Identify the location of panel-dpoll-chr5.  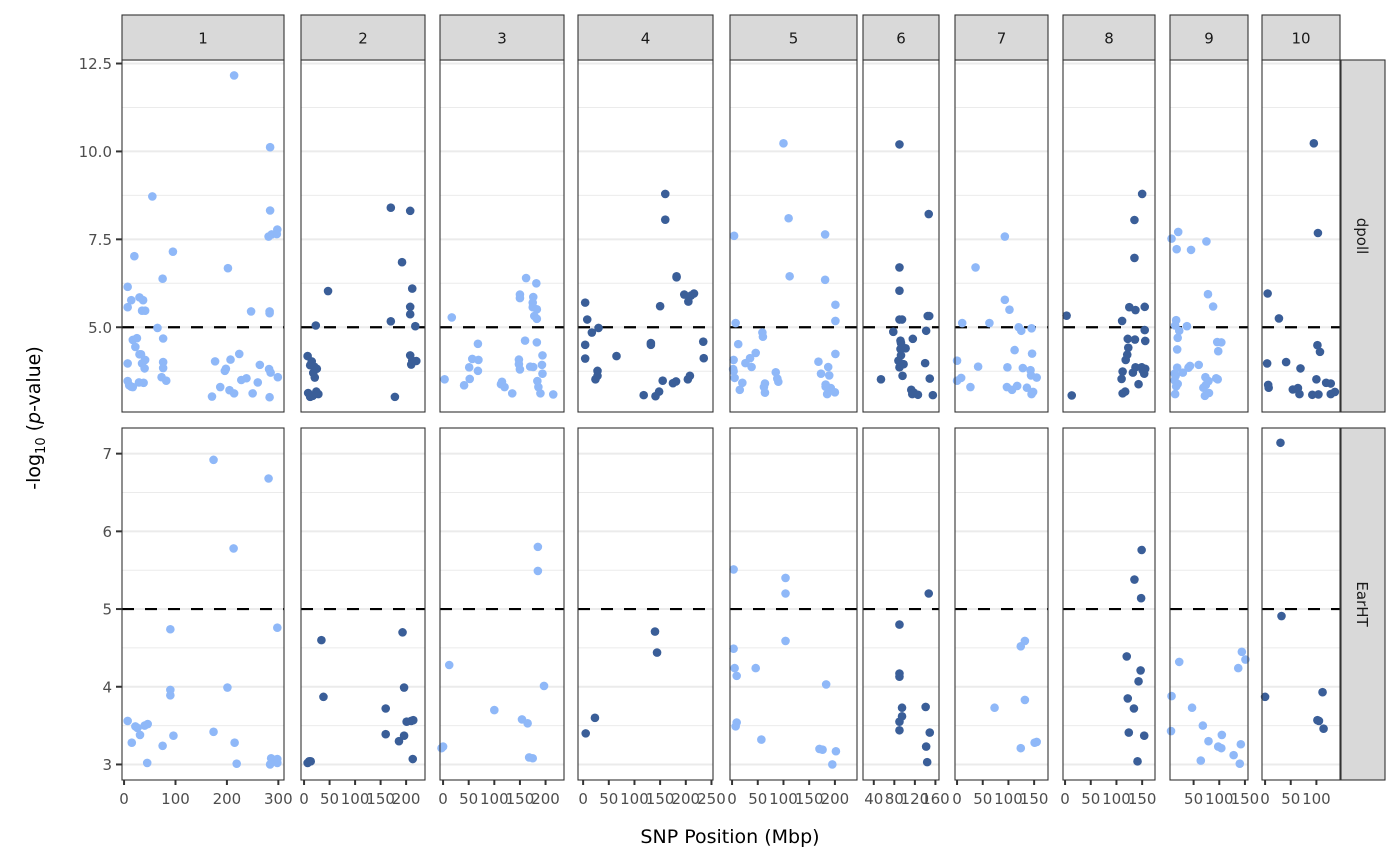
(793, 236).